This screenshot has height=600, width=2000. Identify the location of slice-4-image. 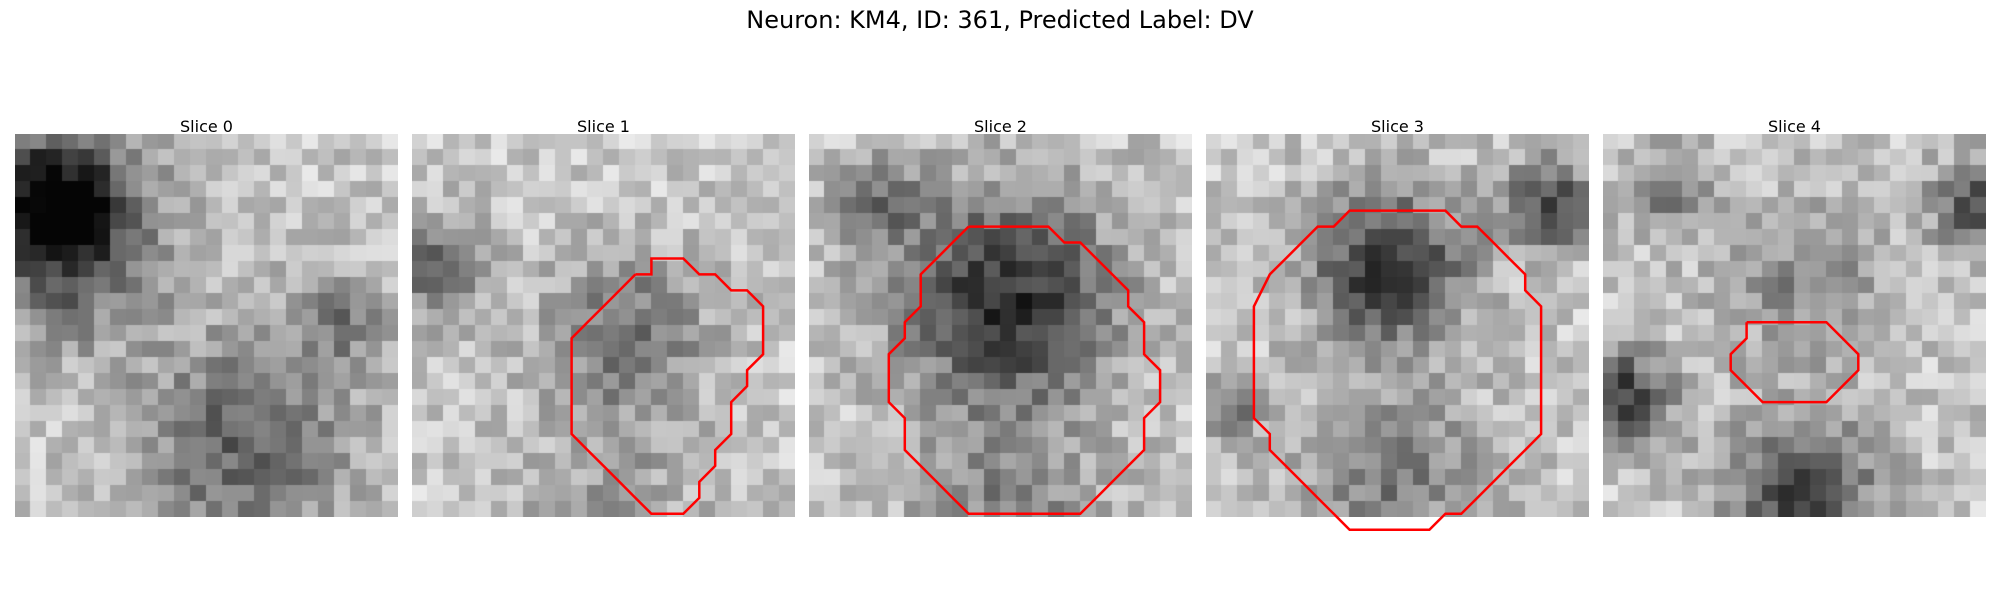
(1794, 325).